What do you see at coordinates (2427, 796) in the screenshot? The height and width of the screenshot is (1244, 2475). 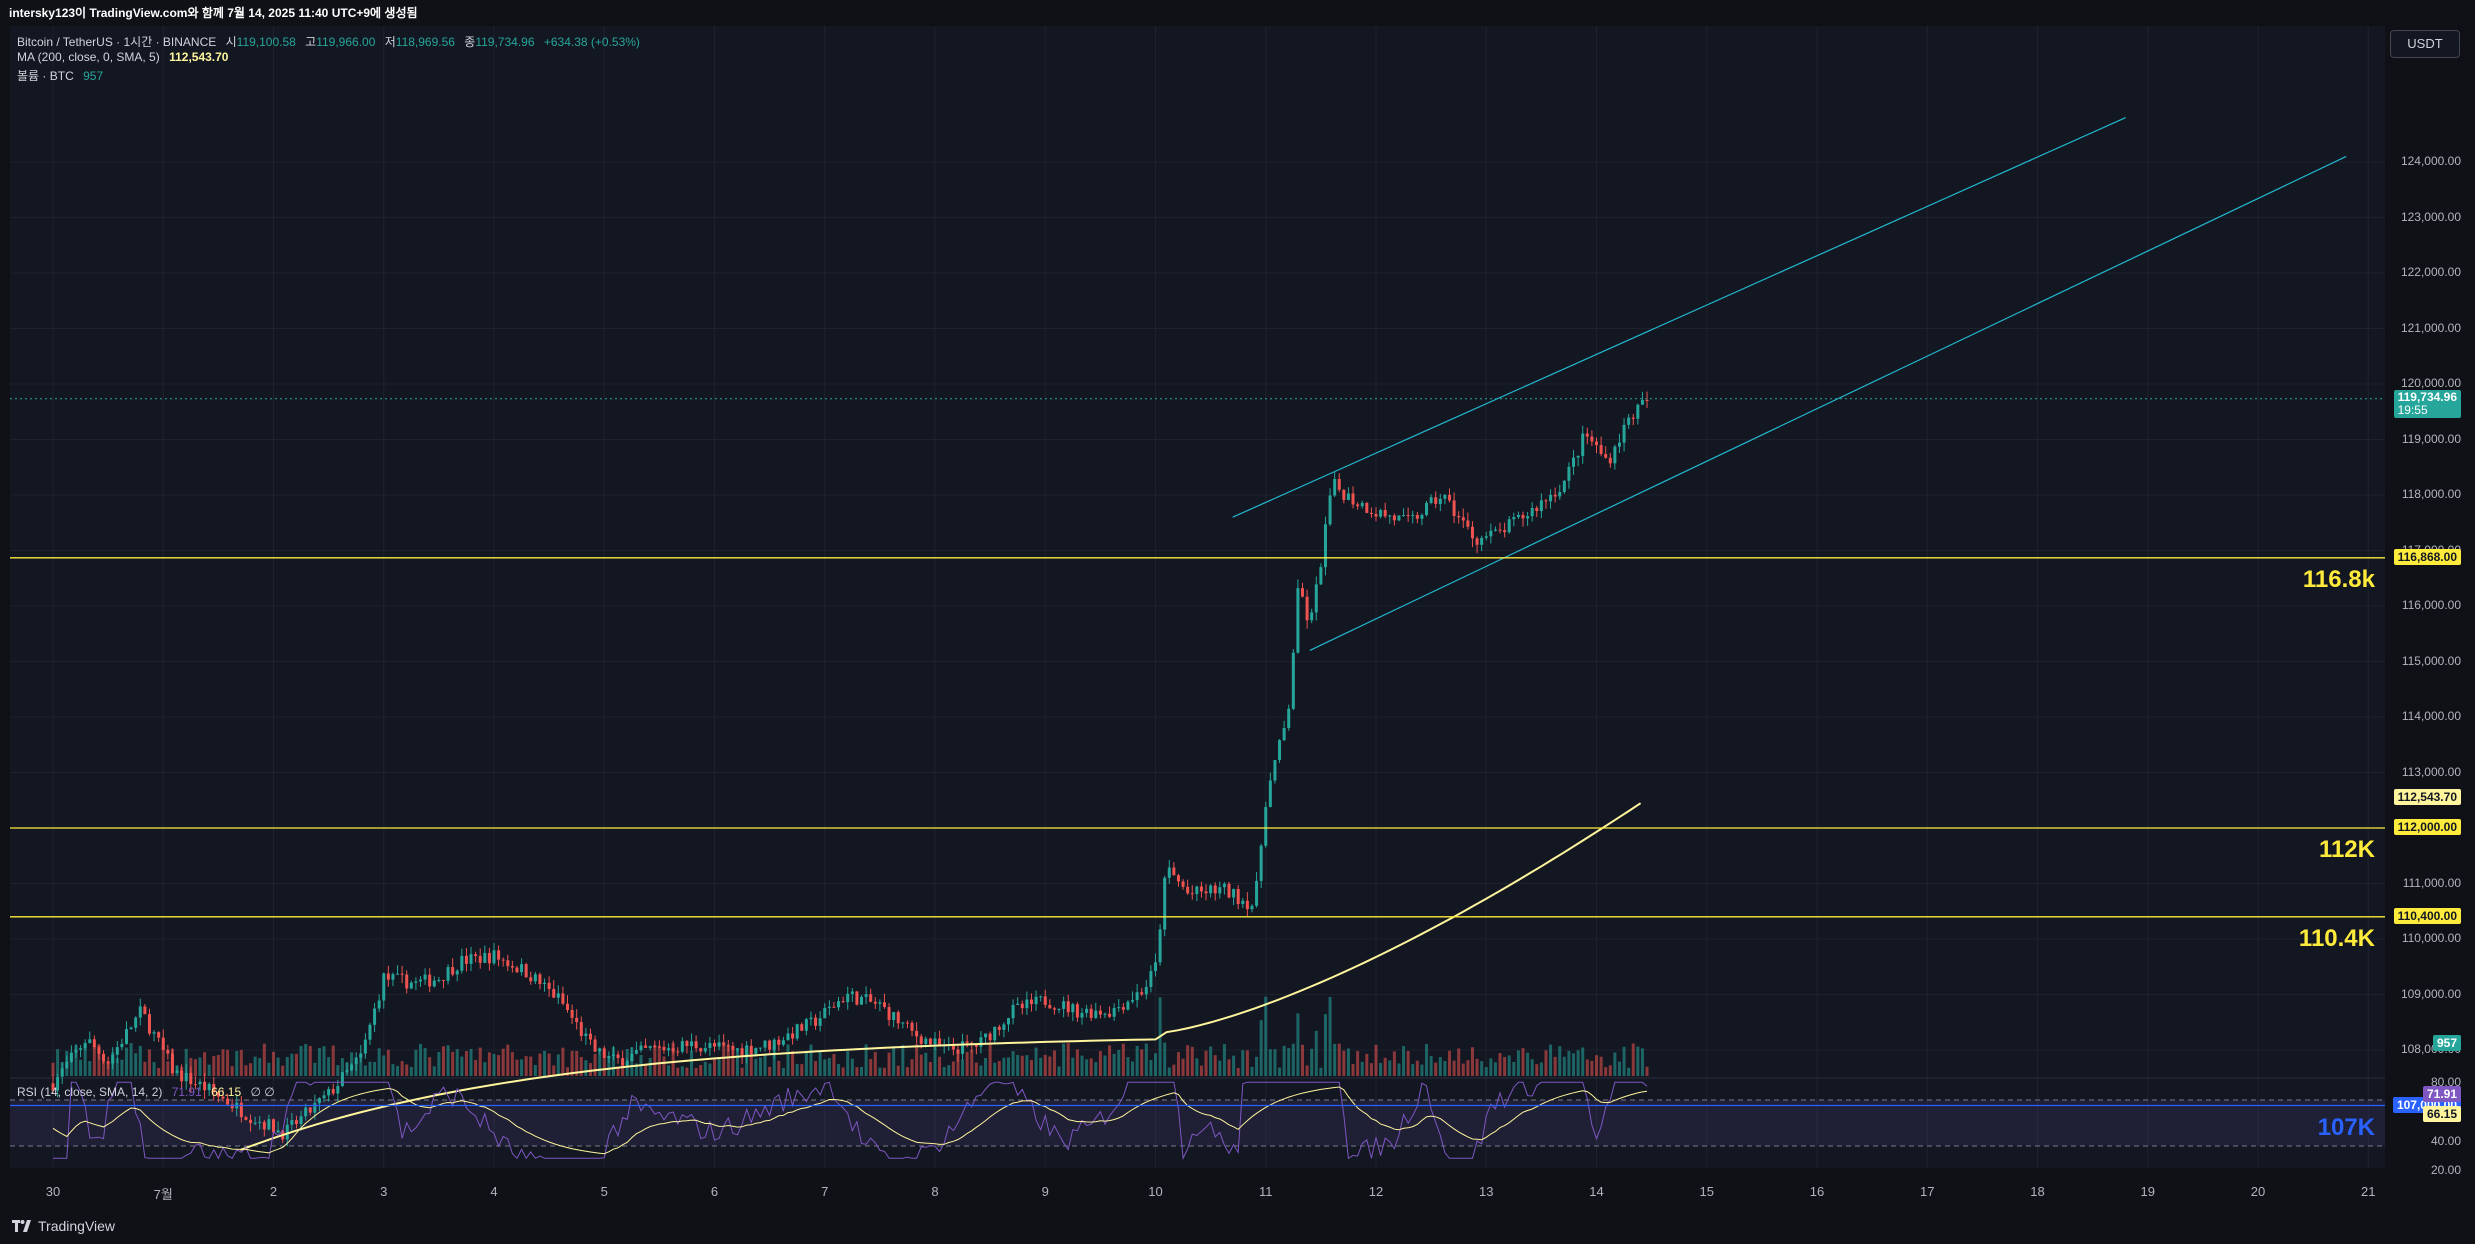 I see `ma-axis-tag: 112,543.70` at bounding box center [2427, 796].